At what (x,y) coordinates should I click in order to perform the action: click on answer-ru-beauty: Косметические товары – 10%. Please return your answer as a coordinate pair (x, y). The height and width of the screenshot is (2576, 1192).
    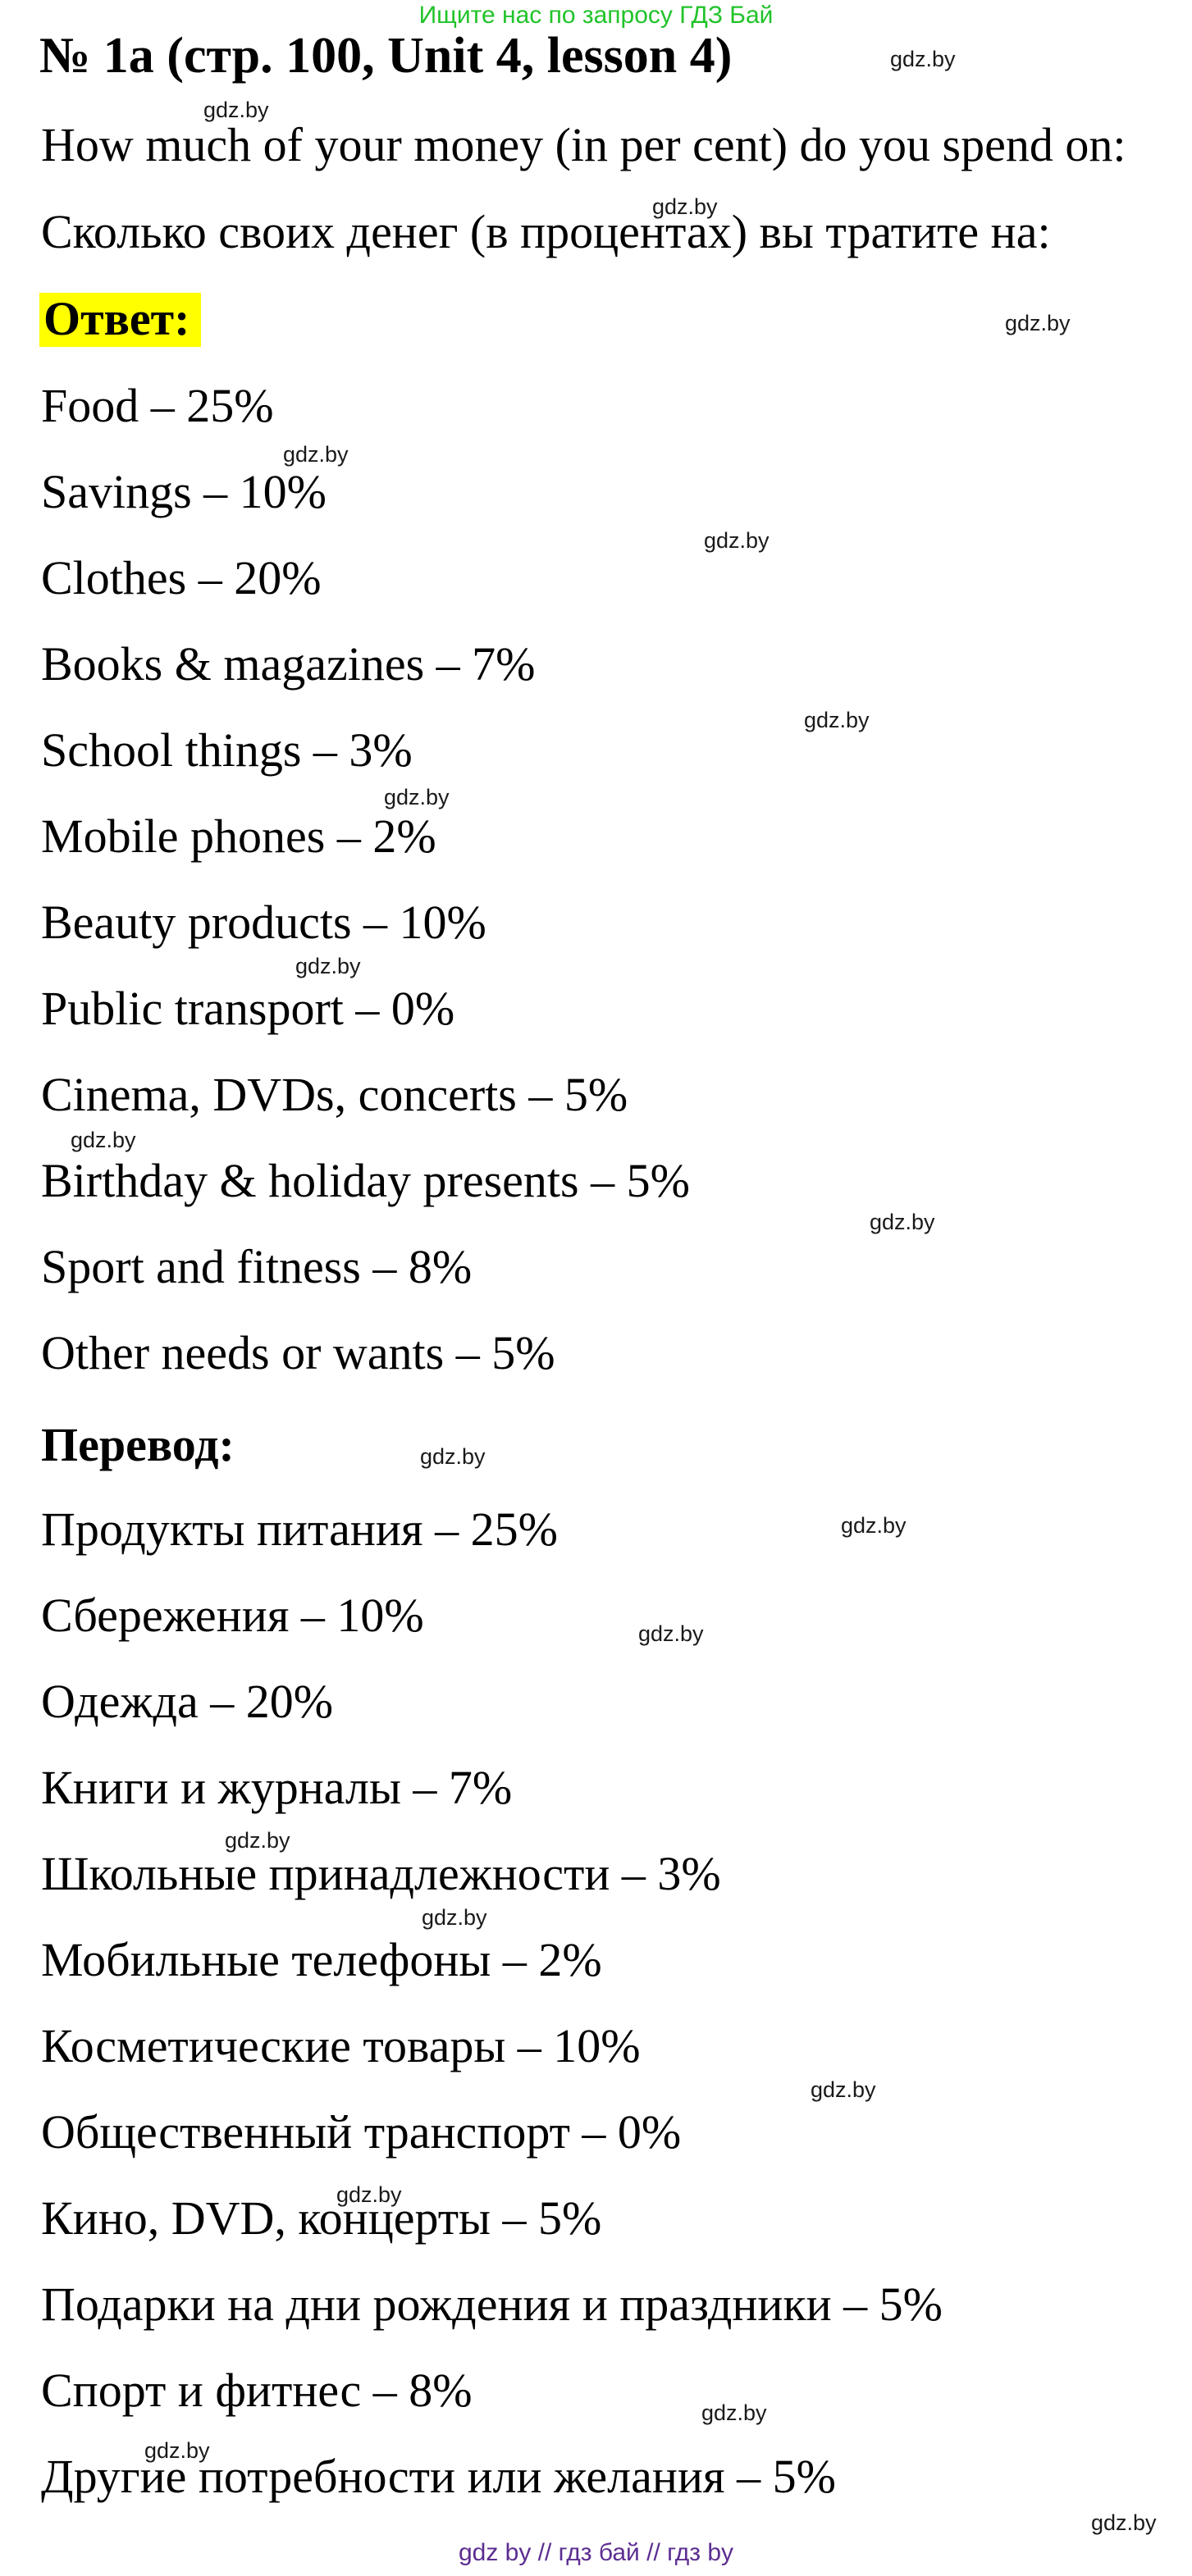
    Looking at the image, I should click on (341, 2045).